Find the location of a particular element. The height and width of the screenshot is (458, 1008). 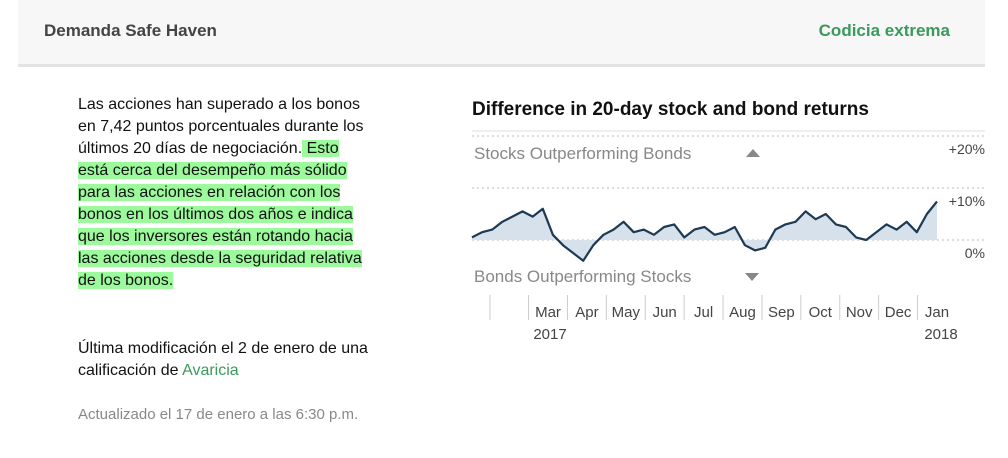

x-tick-label: Mar is located at coordinates (548, 312).